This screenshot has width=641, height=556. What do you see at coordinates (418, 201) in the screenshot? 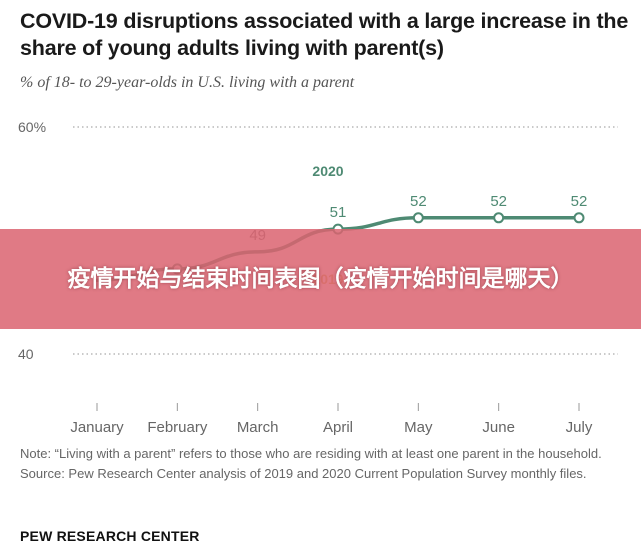
I see `data-label-2020-may: 52` at bounding box center [418, 201].